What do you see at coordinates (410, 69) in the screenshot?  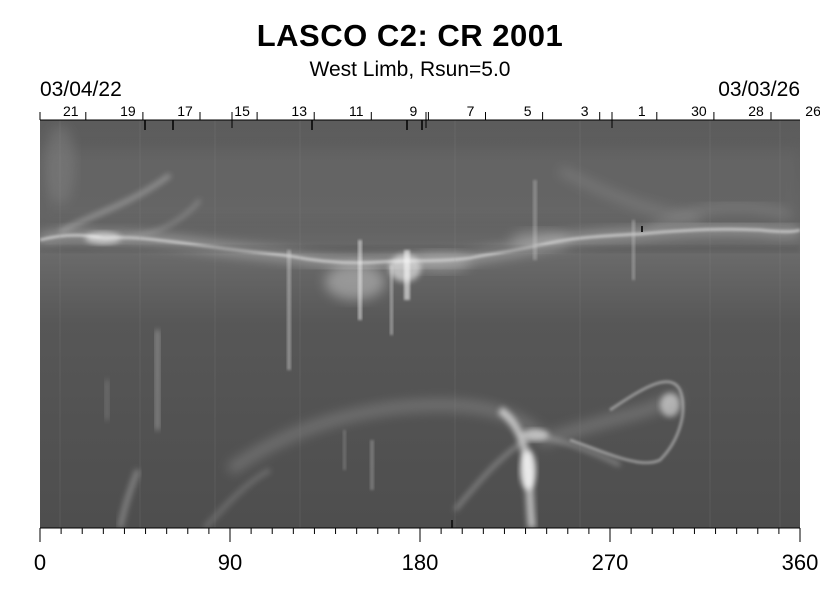 I see `plot-subtitle: West Limb, Rsun=5.0` at bounding box center [410, 69].